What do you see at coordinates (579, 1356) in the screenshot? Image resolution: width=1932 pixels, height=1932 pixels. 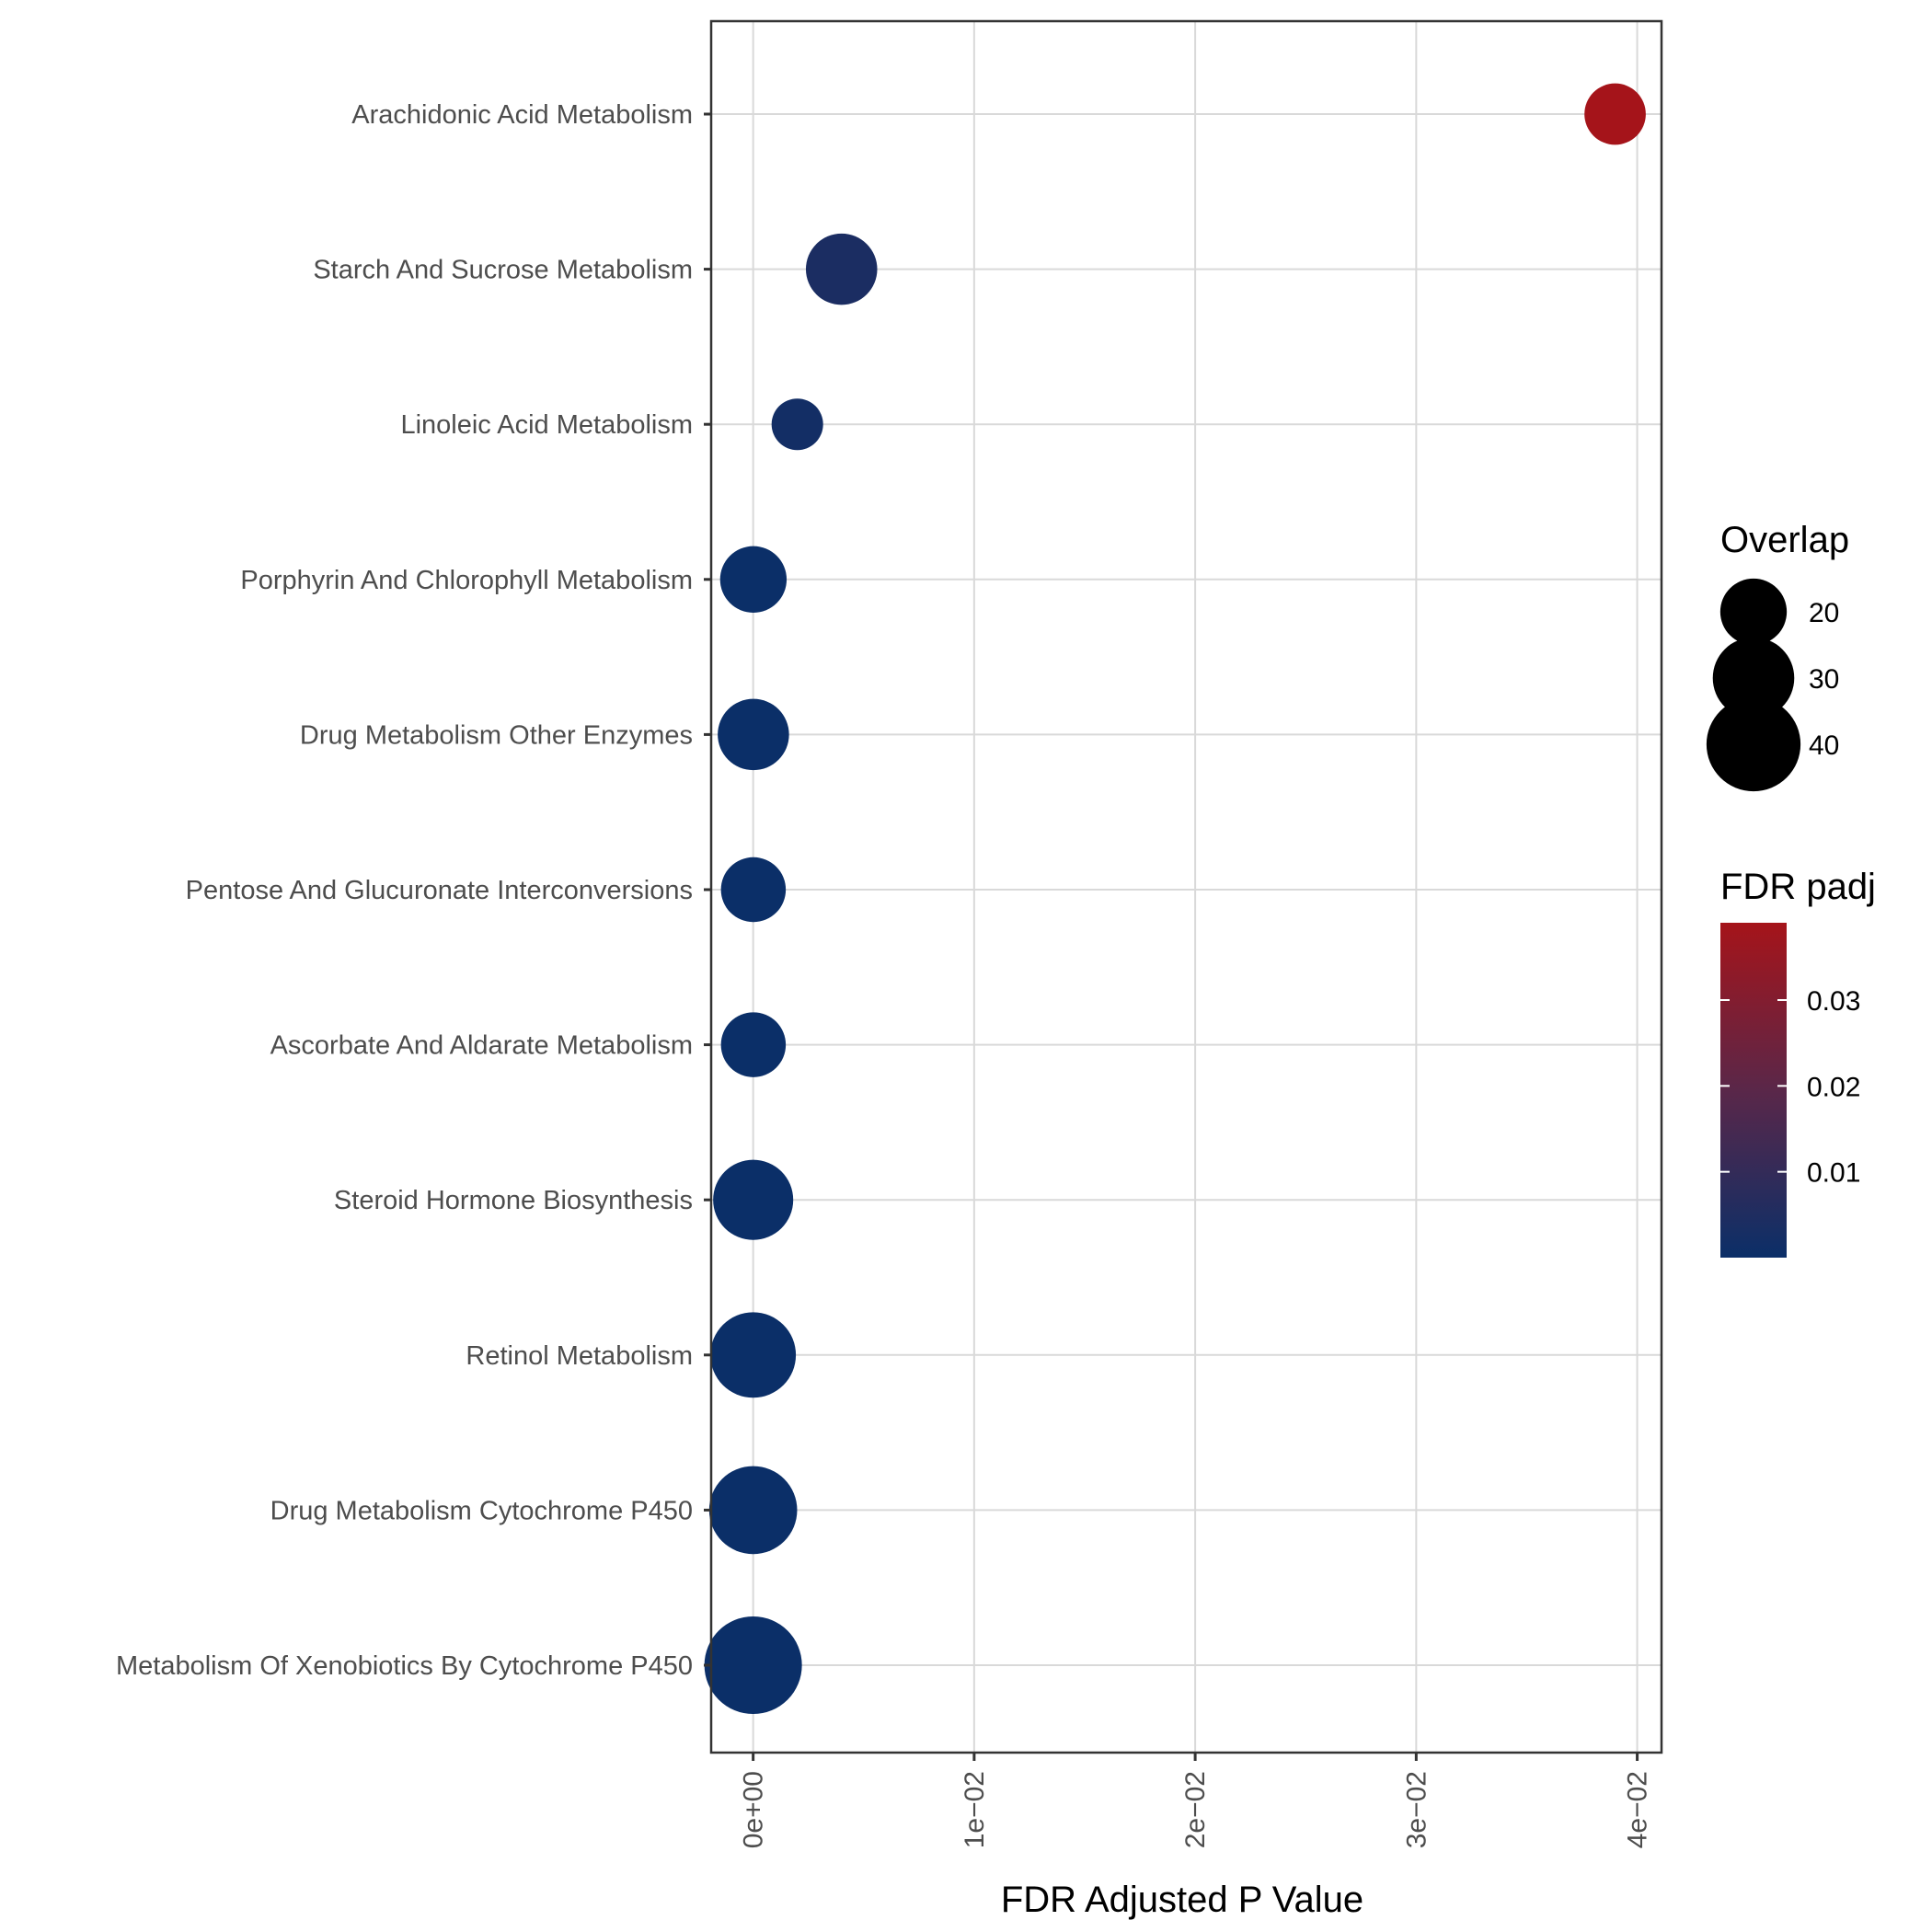 I see `y-tick-label: Retinol Metabolism` at bounding box center [579, 1356].